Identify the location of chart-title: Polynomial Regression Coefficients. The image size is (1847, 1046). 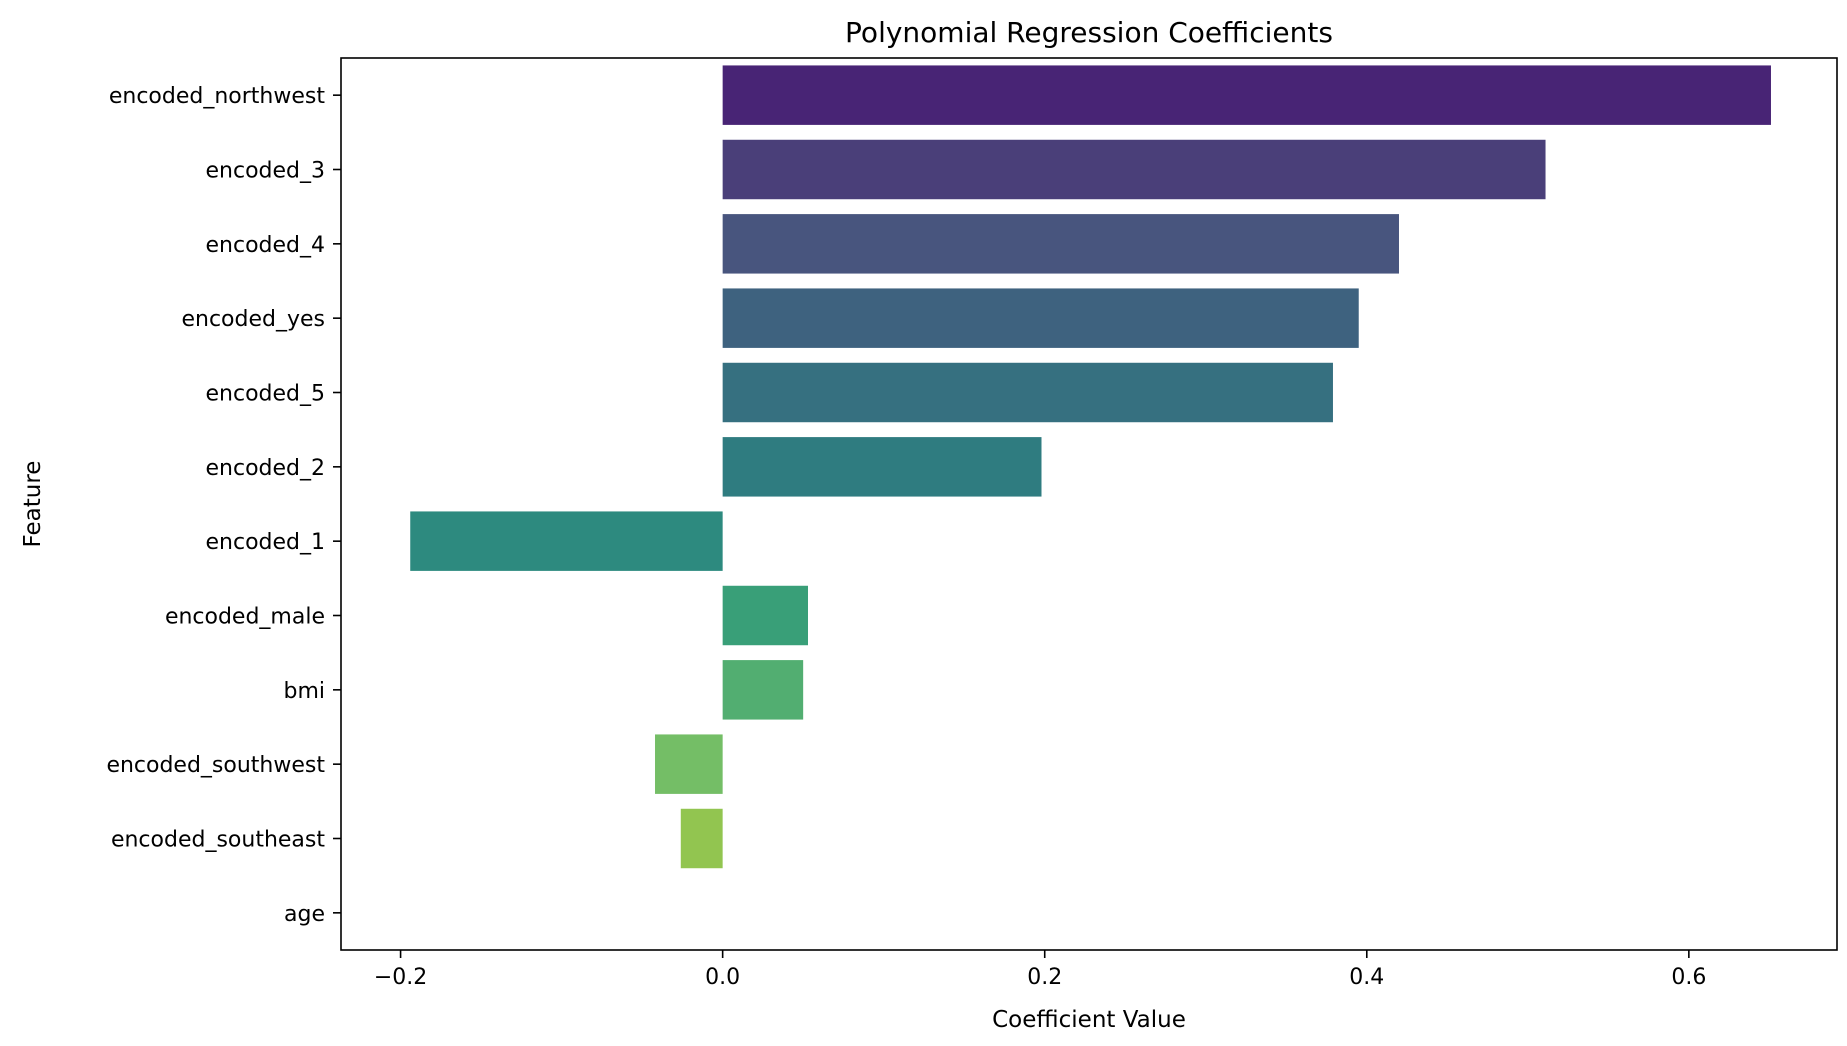
(1089, 32).